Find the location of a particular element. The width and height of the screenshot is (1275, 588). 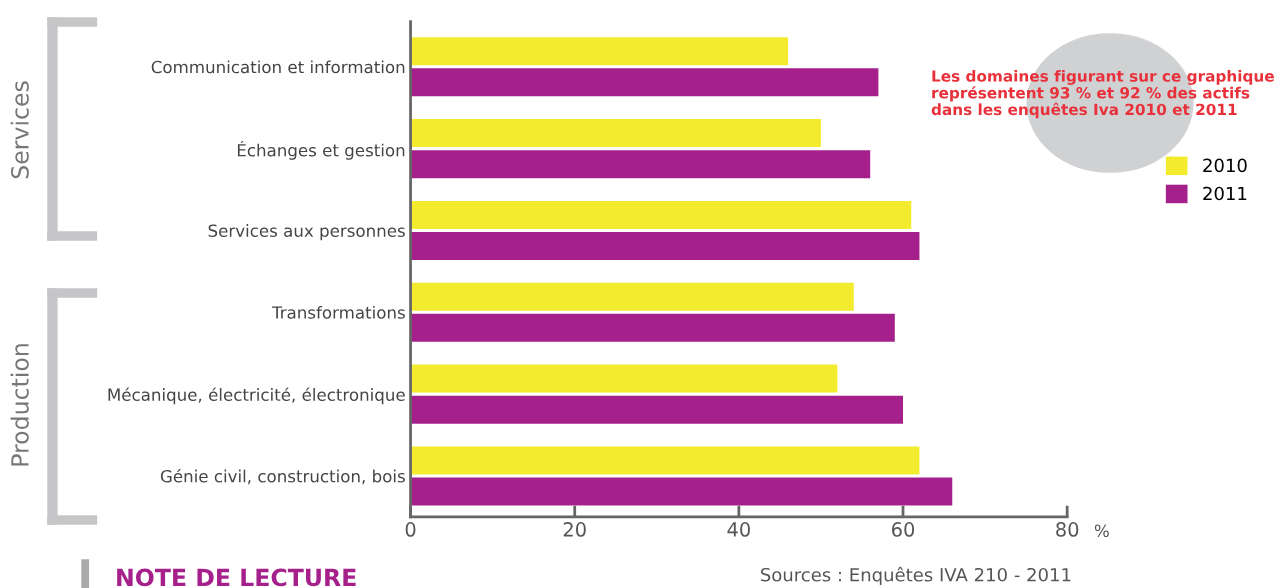

text: Production is located at coordinates (19, 405).